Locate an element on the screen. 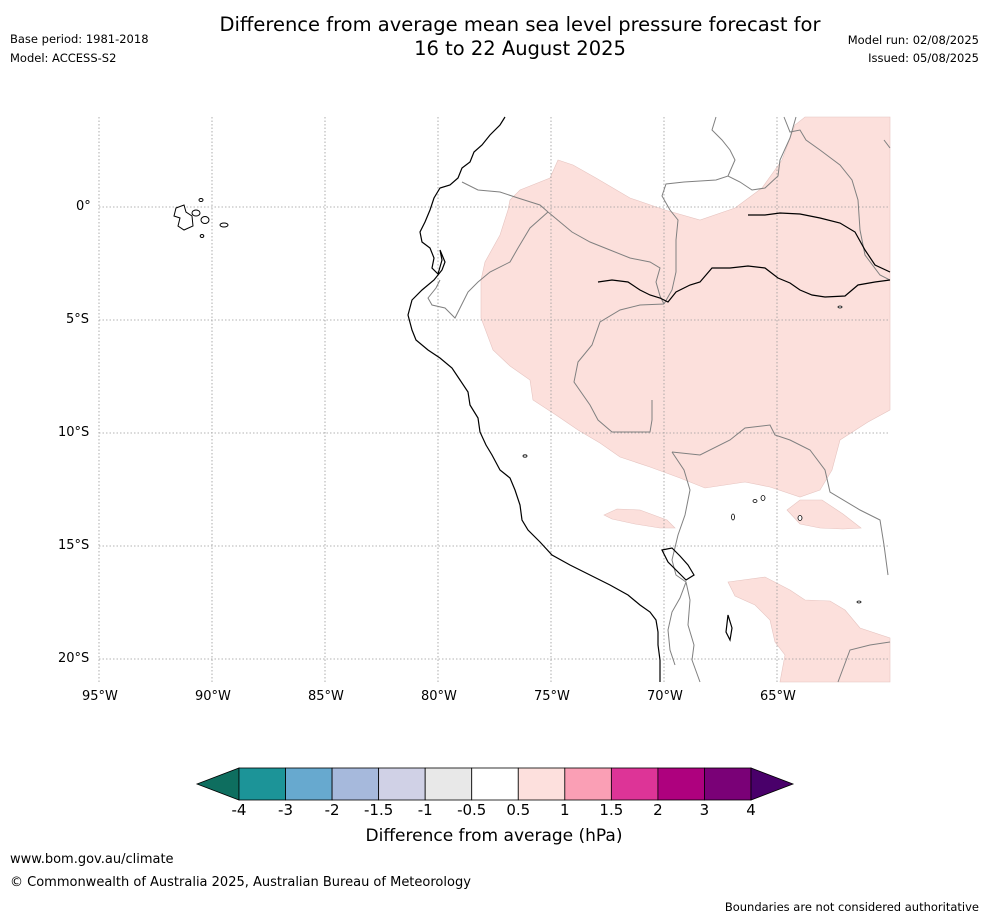 This screenshot has width=988, height=919. lat-label-20s: 20°S is located at coordinates (74, 658).